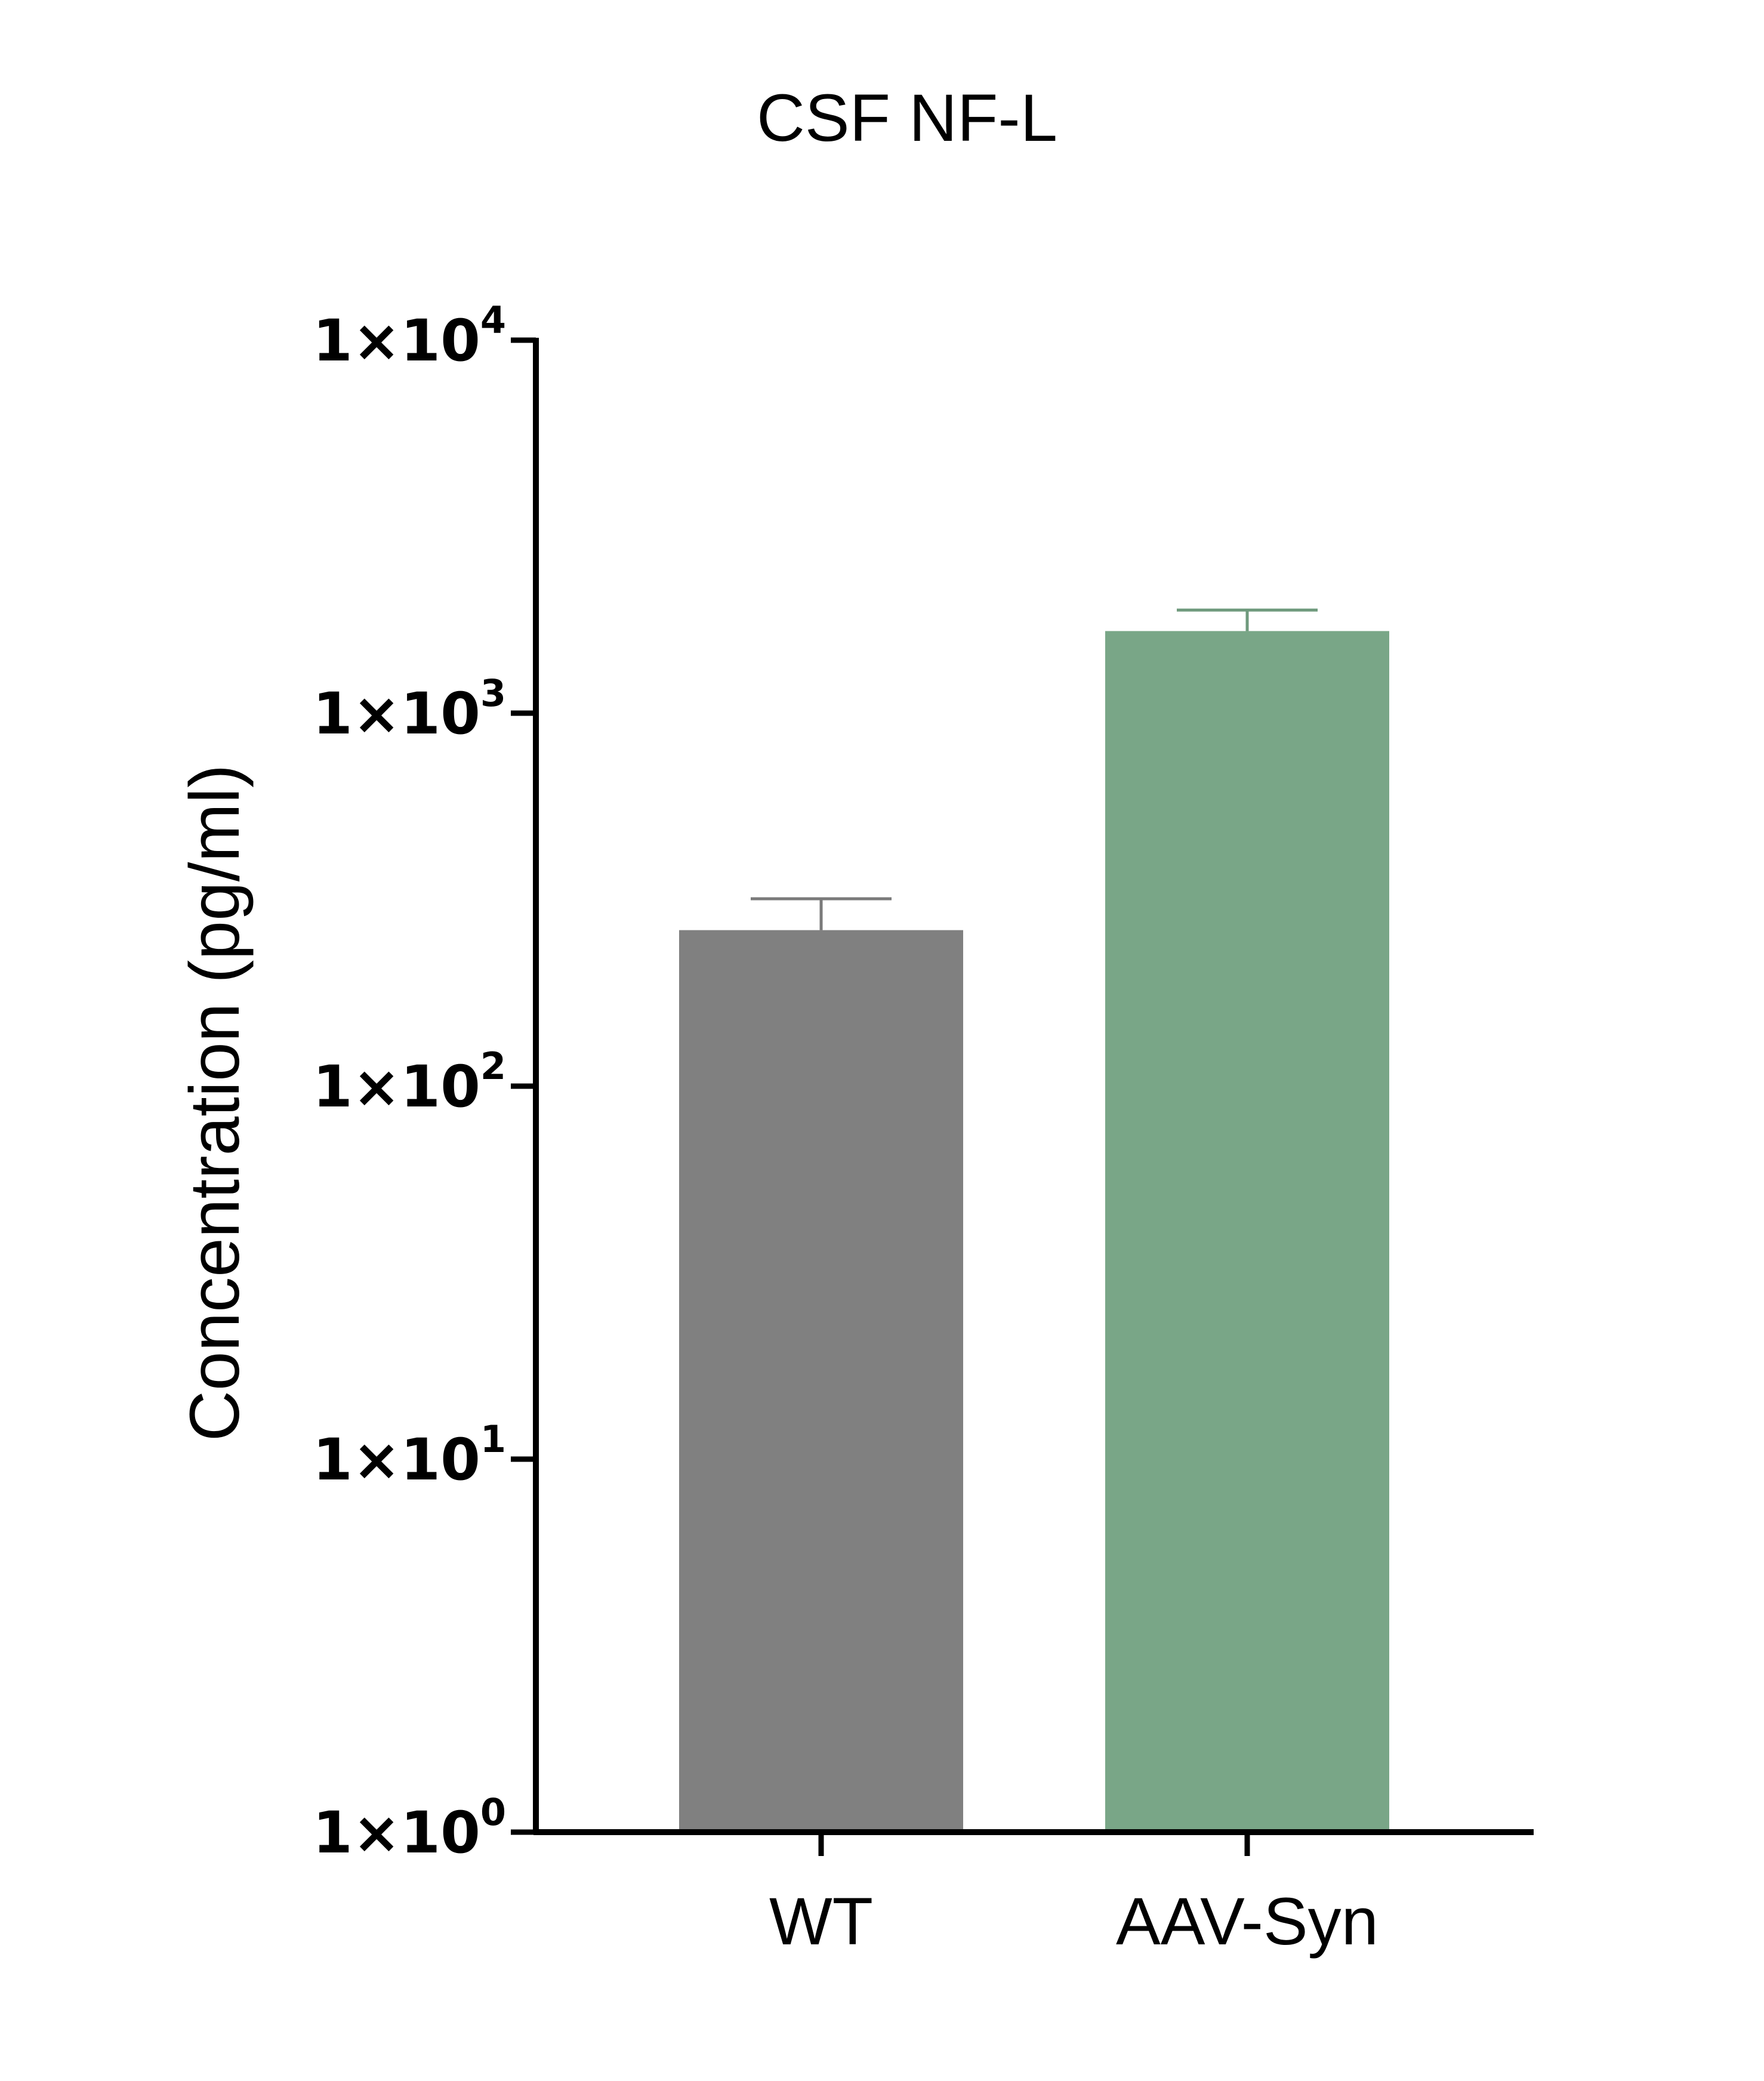 Image resolution: width=1764 pixels, height=2081 pixels. What do you see at coordinates (493, 1439) in the screenshot?
I see `y-tick-exponent: 1` at bounding box center [493, 1439].